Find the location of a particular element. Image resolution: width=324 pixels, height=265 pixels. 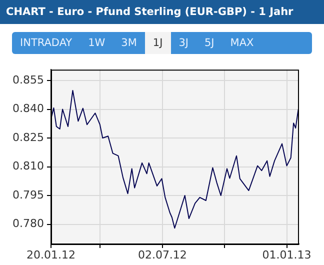

y-tick-label: 0.855 is located at coordinates (28, 79).